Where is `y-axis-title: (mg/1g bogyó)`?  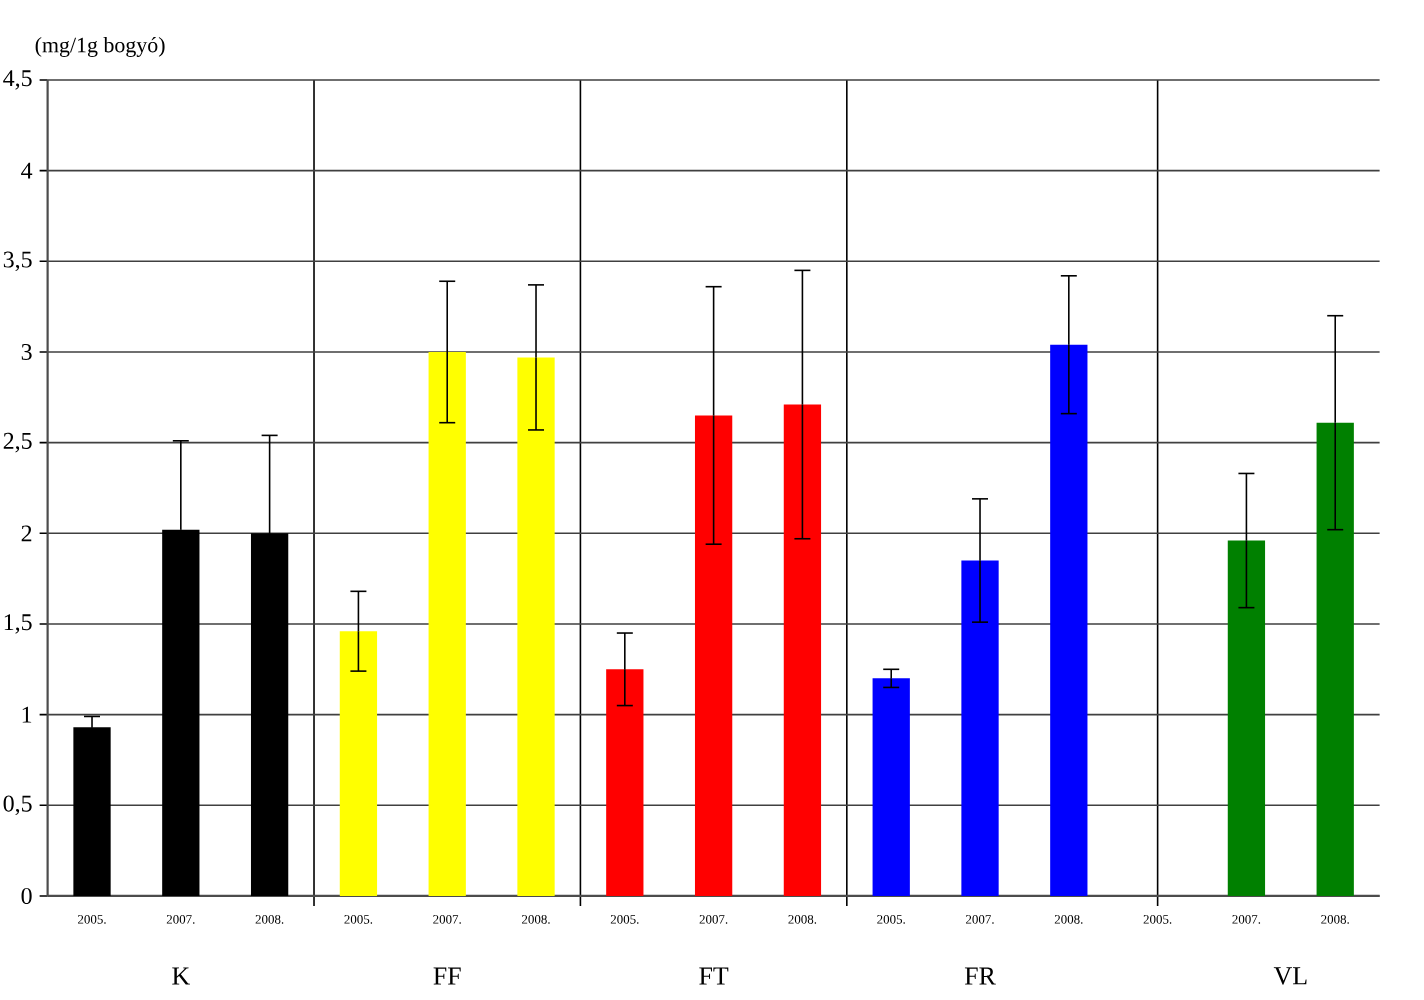 y-axis-title: (mg/1g bogyó) is located at coordinates (100, 46).